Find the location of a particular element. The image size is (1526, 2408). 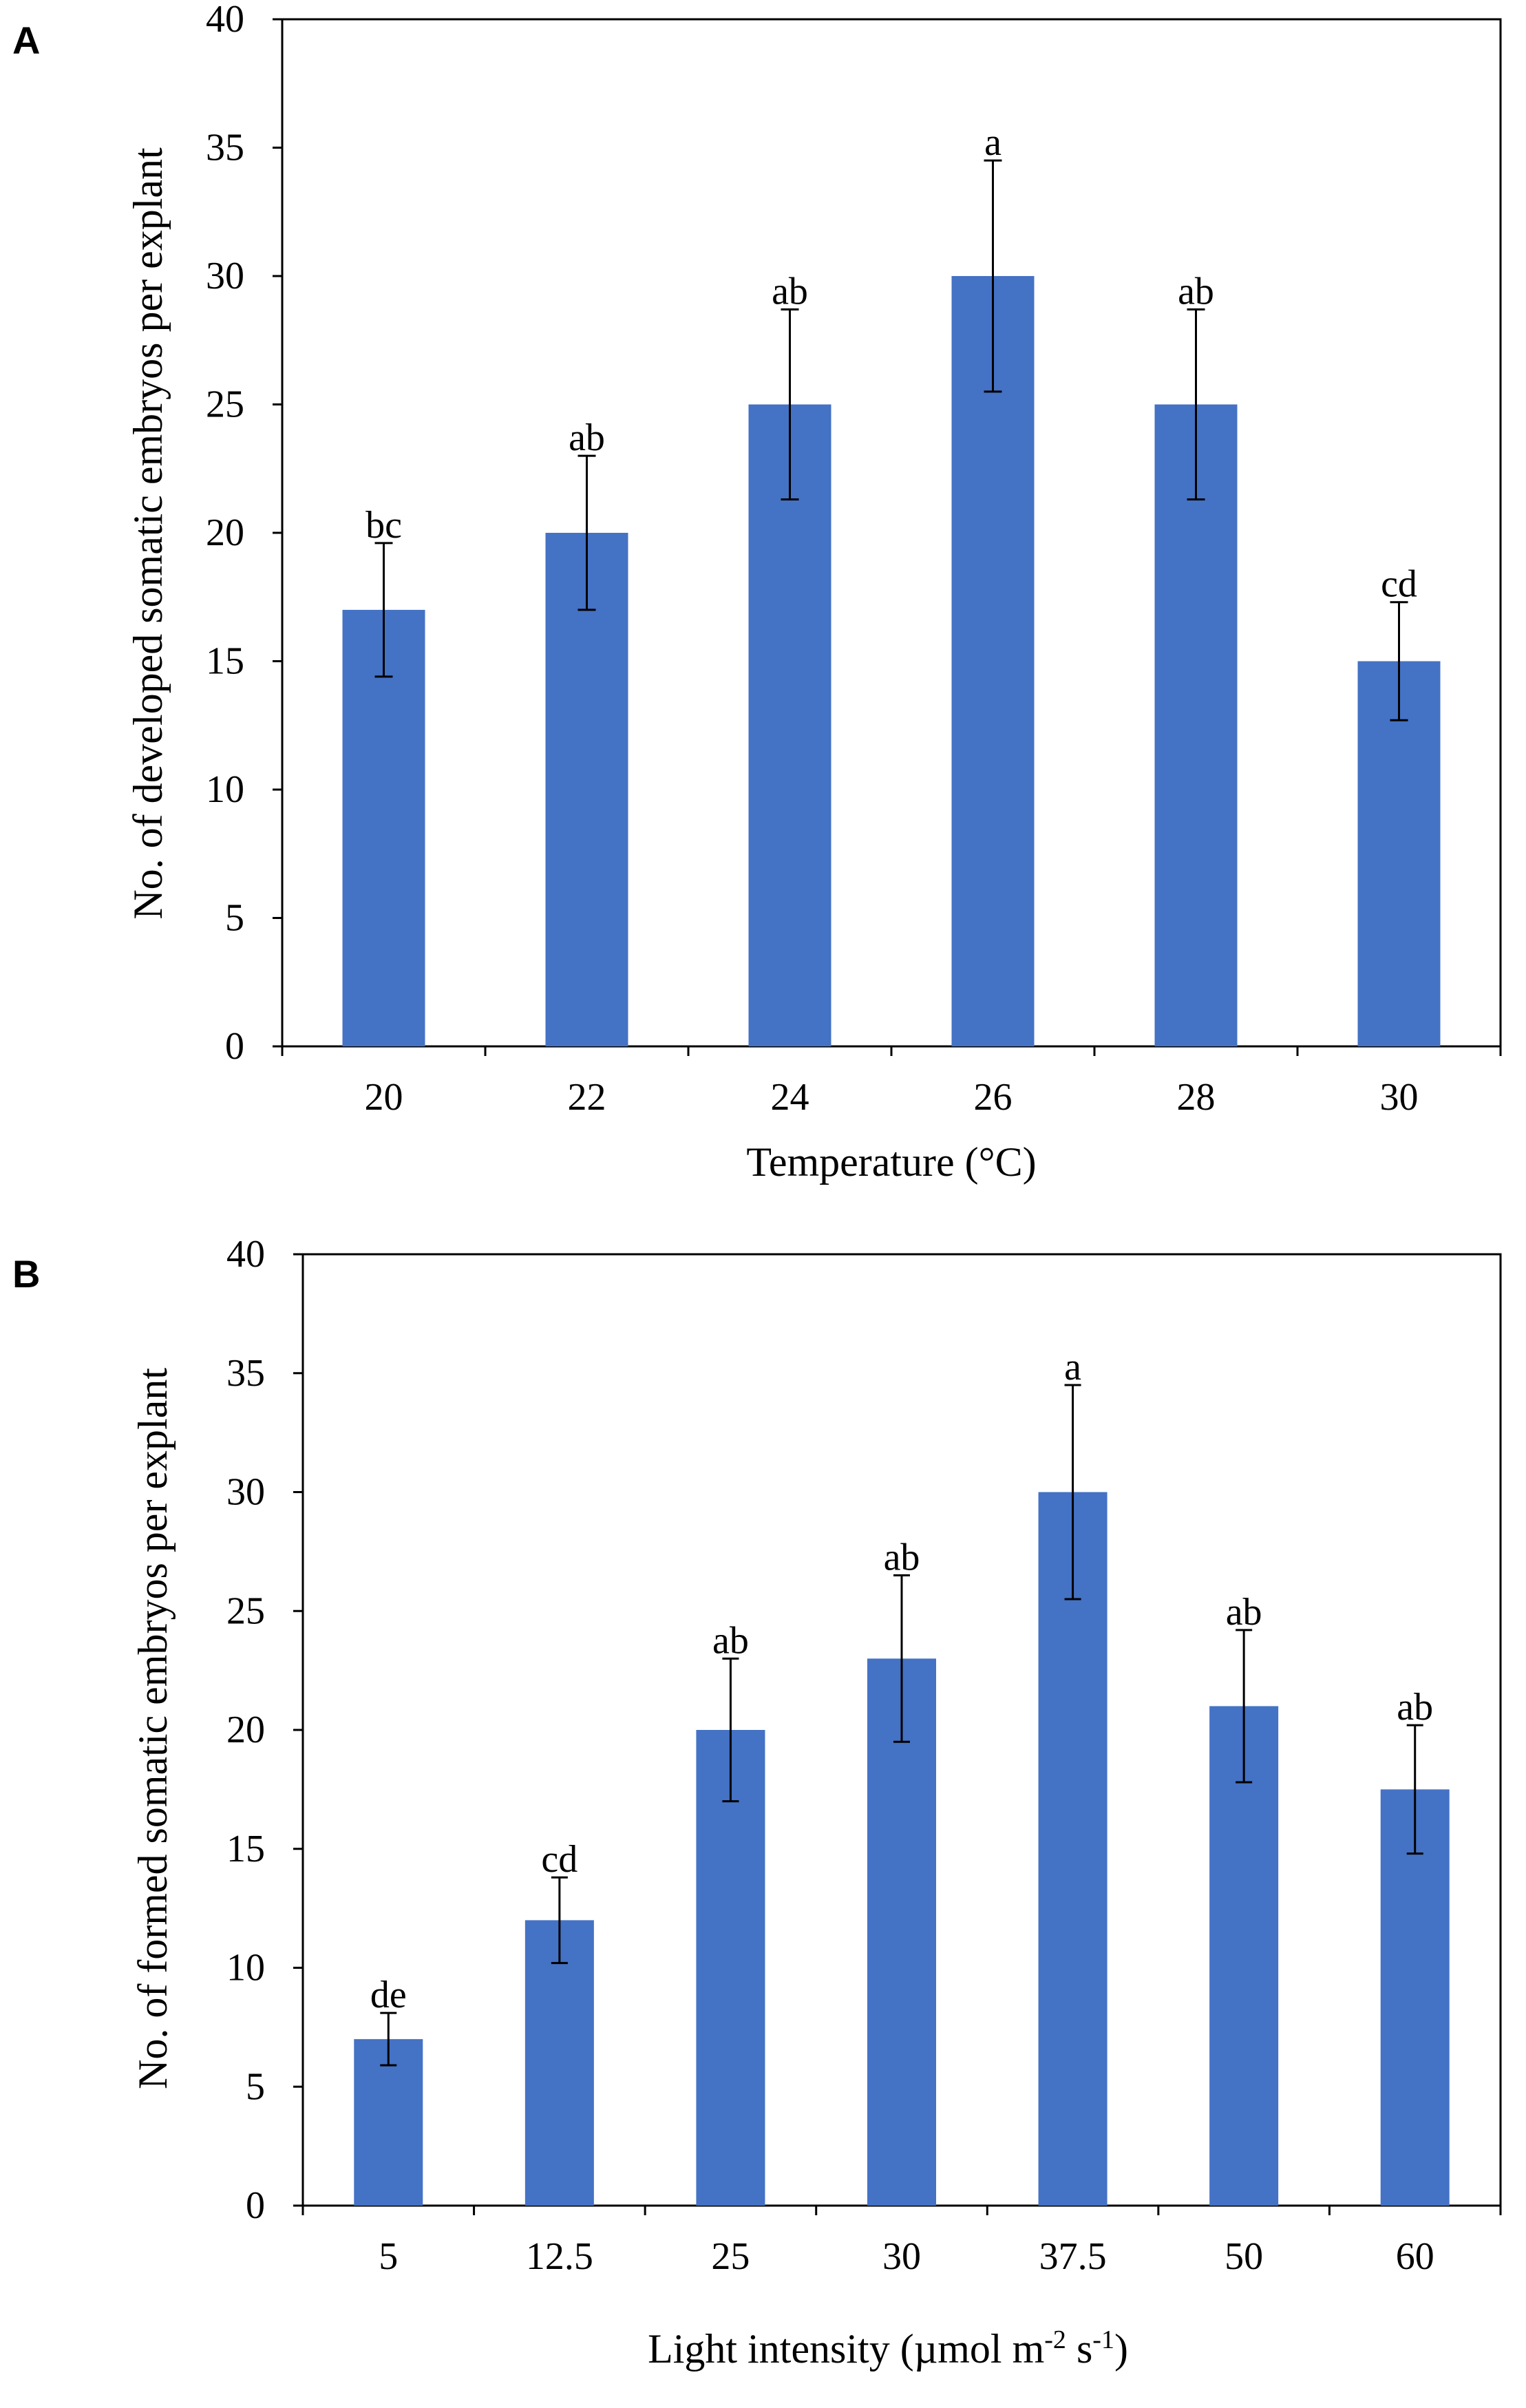

significance-letter: de is located at coordinates (388, 1995).